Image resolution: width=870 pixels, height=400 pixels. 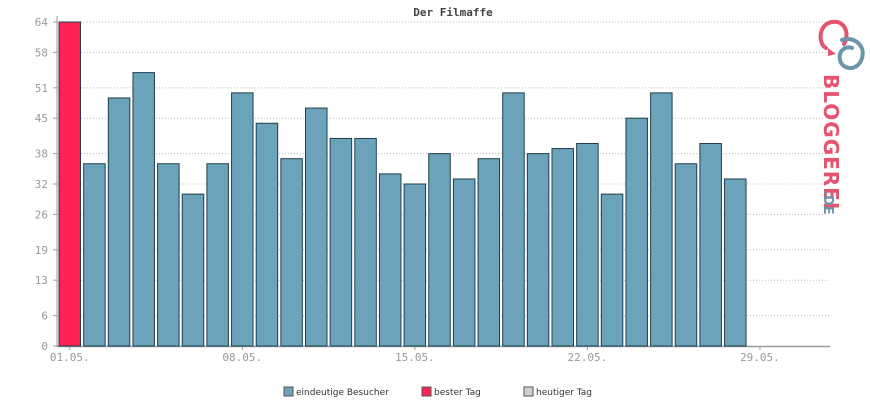 What do you see at coordinates (70, 357) in the screenshot?
I see `x-tick-label: 01.05.` at bounding box center [70, 357].